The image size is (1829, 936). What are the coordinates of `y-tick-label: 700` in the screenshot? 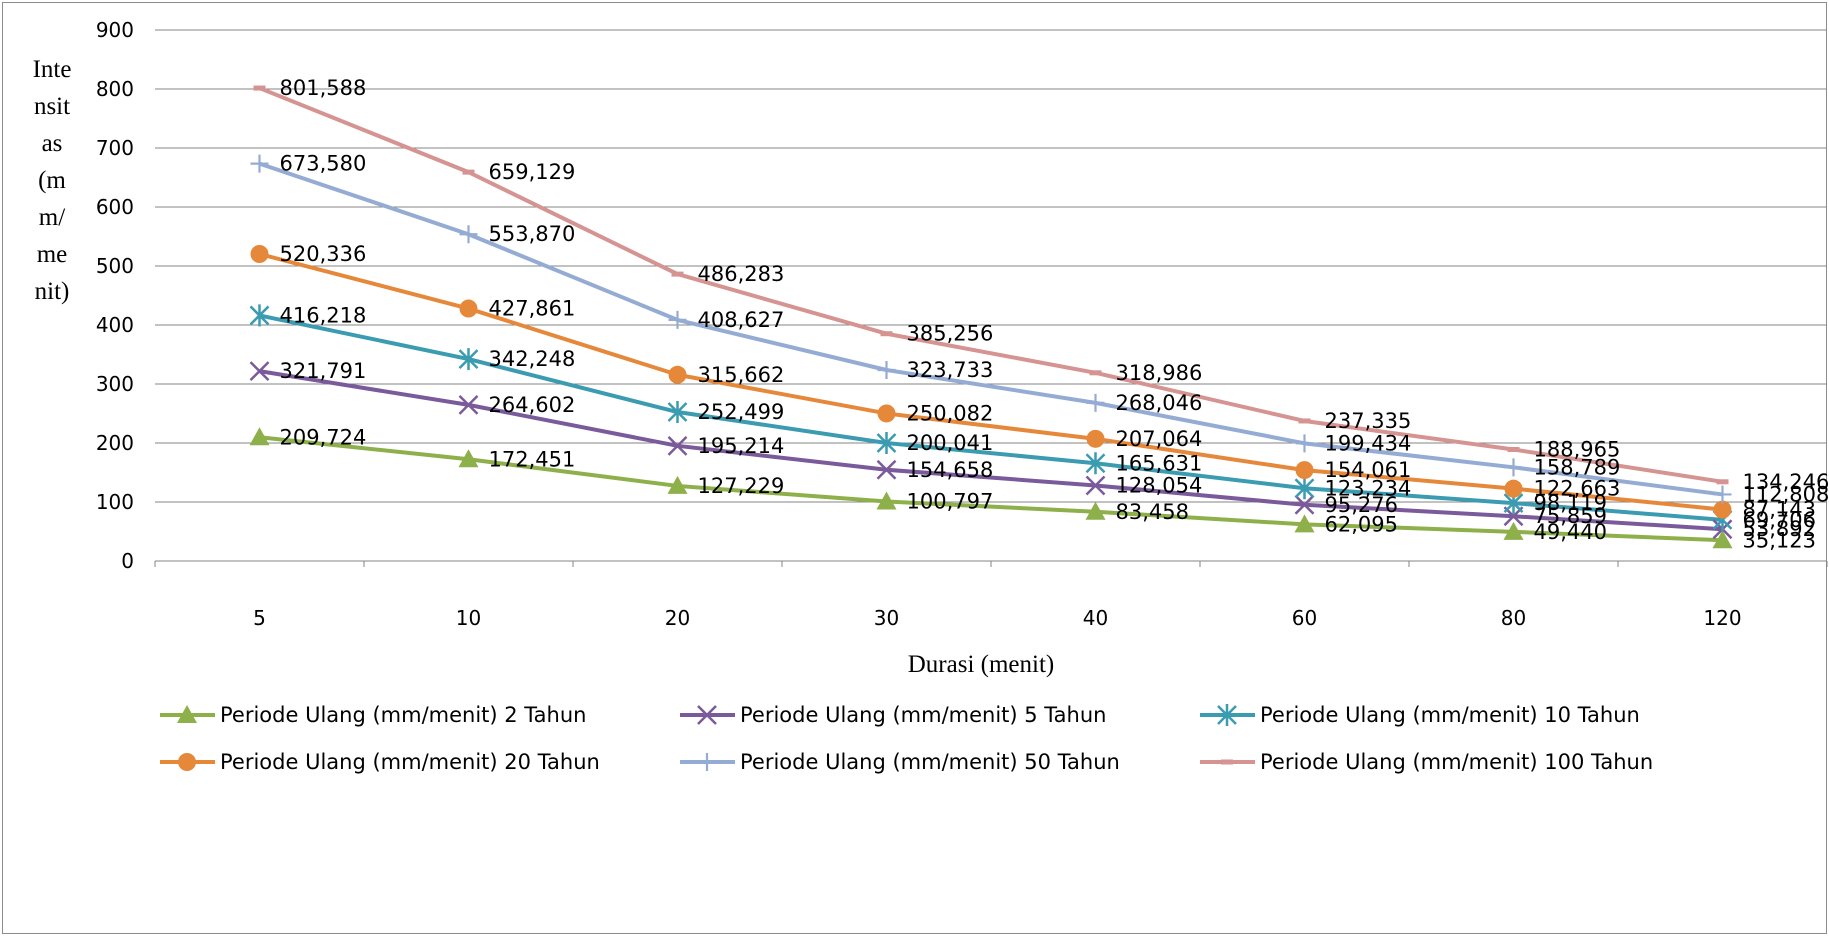 It's located at (115, 148).